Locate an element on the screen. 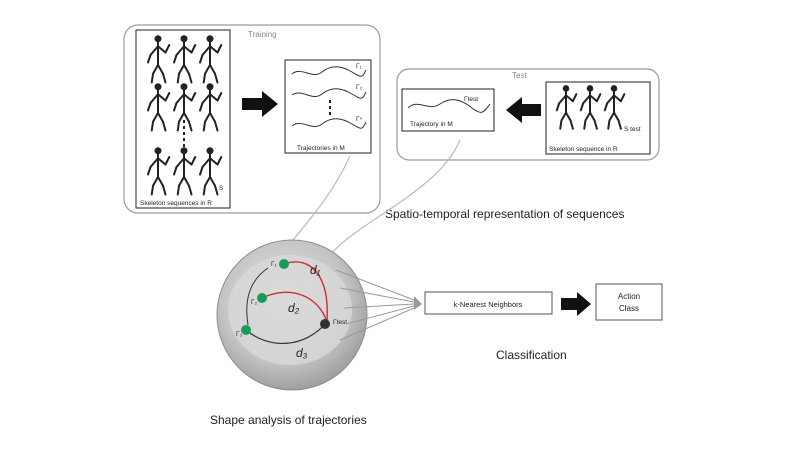  point-label-3: Γ₃ is located at coordinates (239, 334).